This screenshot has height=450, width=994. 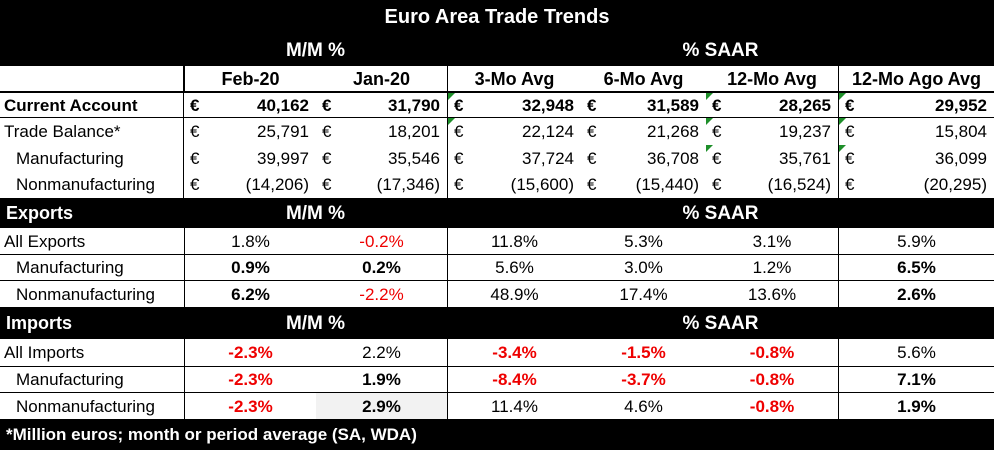 I want to click on value-cell: -3.7%, so click(x=643, y=379).